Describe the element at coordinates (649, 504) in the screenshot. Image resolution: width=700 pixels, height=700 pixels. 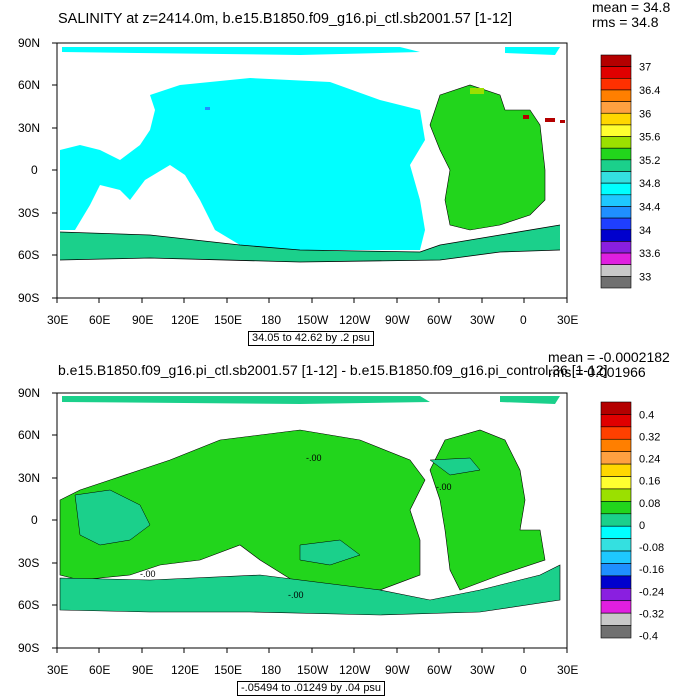
I see `bottom-colorbar-label: 0.08` at that location.